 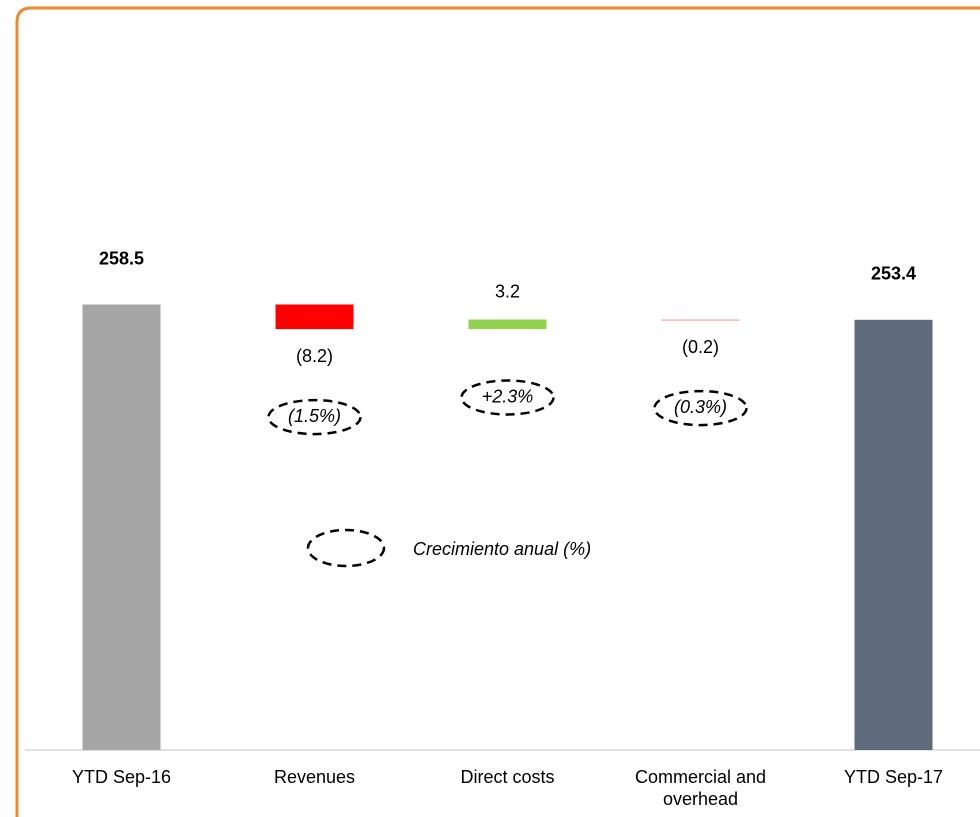 I want to click on value-label: (0.2), so click(x=700, y=347).